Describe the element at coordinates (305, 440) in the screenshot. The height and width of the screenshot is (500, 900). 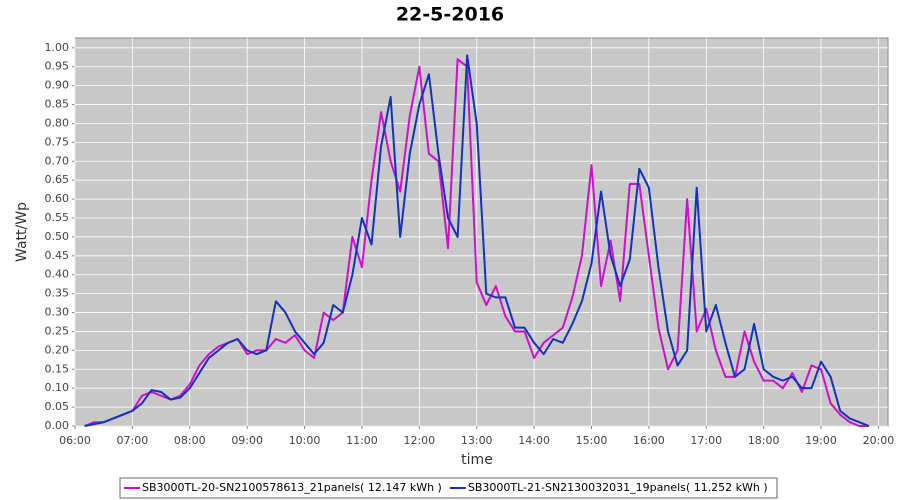
I see `x-tick-label: 10:00` at that location.